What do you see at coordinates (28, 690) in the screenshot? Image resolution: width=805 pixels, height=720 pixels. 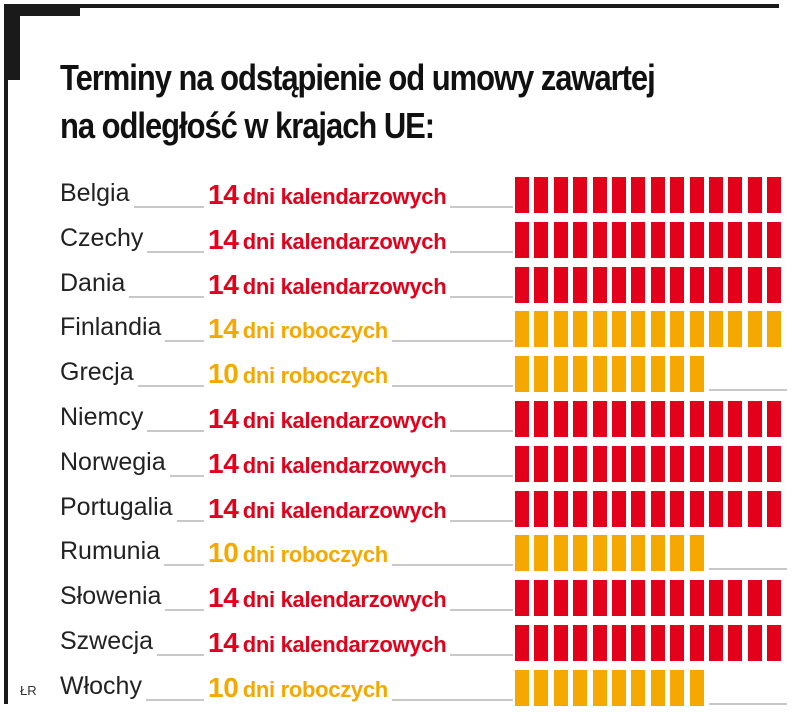 I see `credit-label: ŁR` at bounding box center [28, 690].